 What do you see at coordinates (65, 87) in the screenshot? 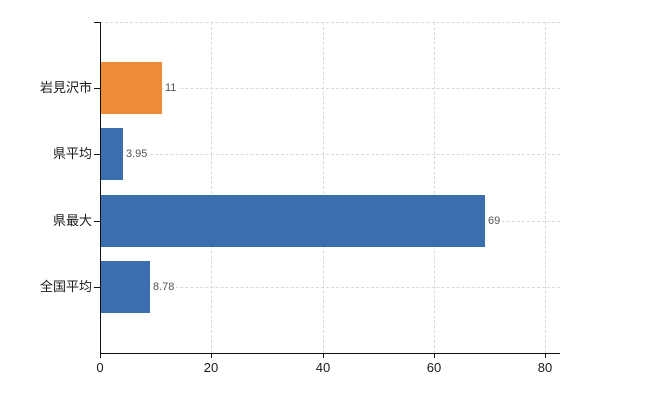
I see `category-label: 岩見沢市` at bounding box center [65, 87].